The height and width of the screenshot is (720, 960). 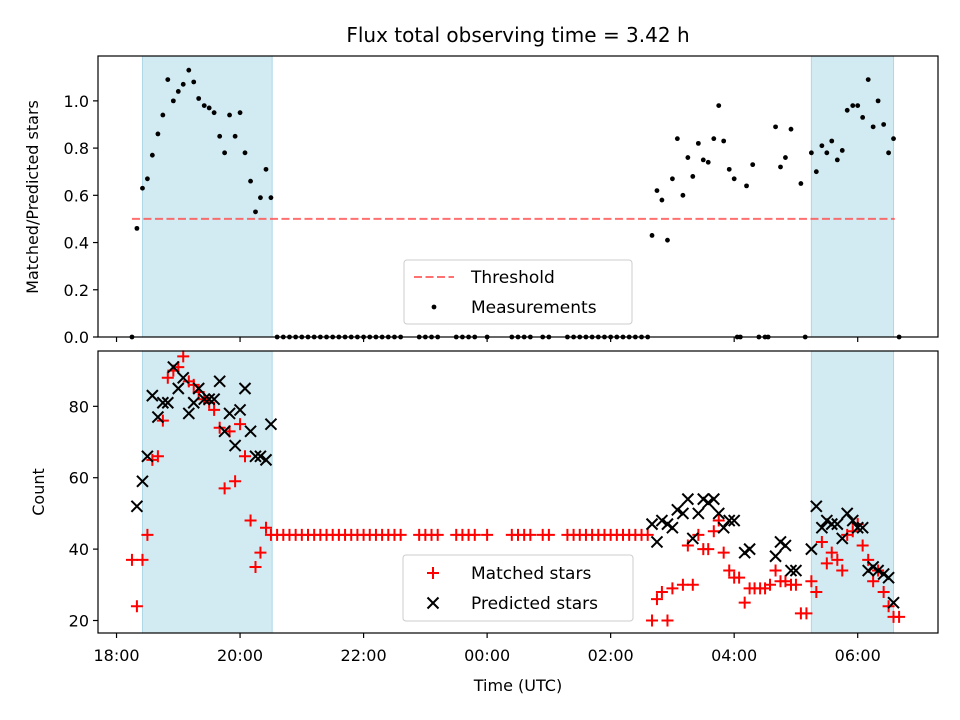 I want to click on top-legend: Threshold Measurements, so click(x=518, y=292).